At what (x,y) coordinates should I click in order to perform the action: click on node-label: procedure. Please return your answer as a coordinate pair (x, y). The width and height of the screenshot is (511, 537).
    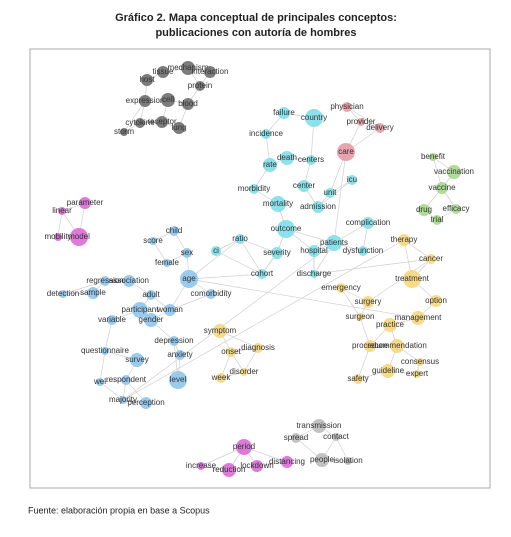
    Looking at the image, I should click on (370, 345).